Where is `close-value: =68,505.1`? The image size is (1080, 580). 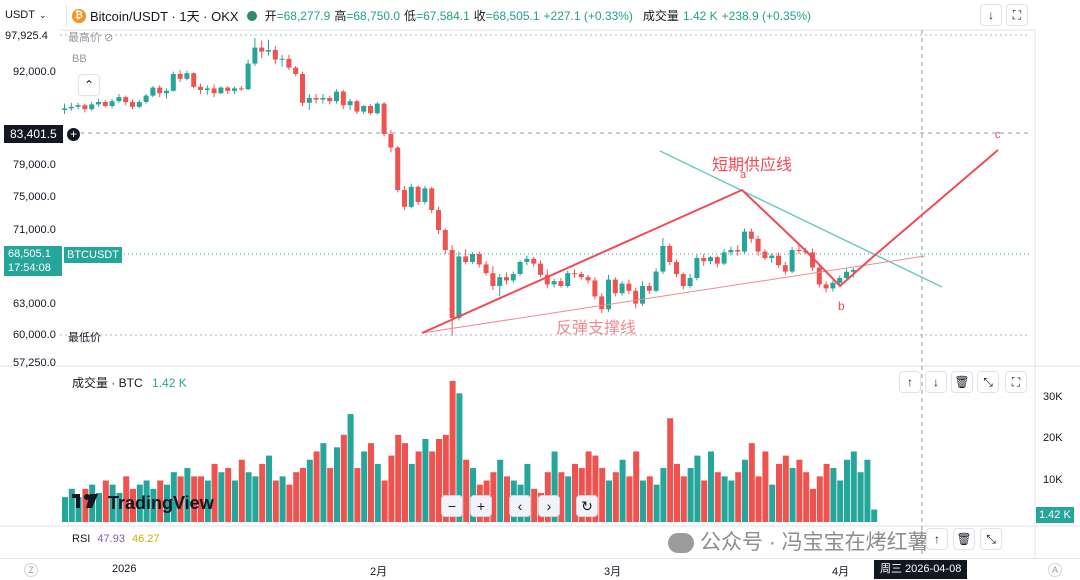
close-value: =68,505.1 is located at coordinates (512, 16).